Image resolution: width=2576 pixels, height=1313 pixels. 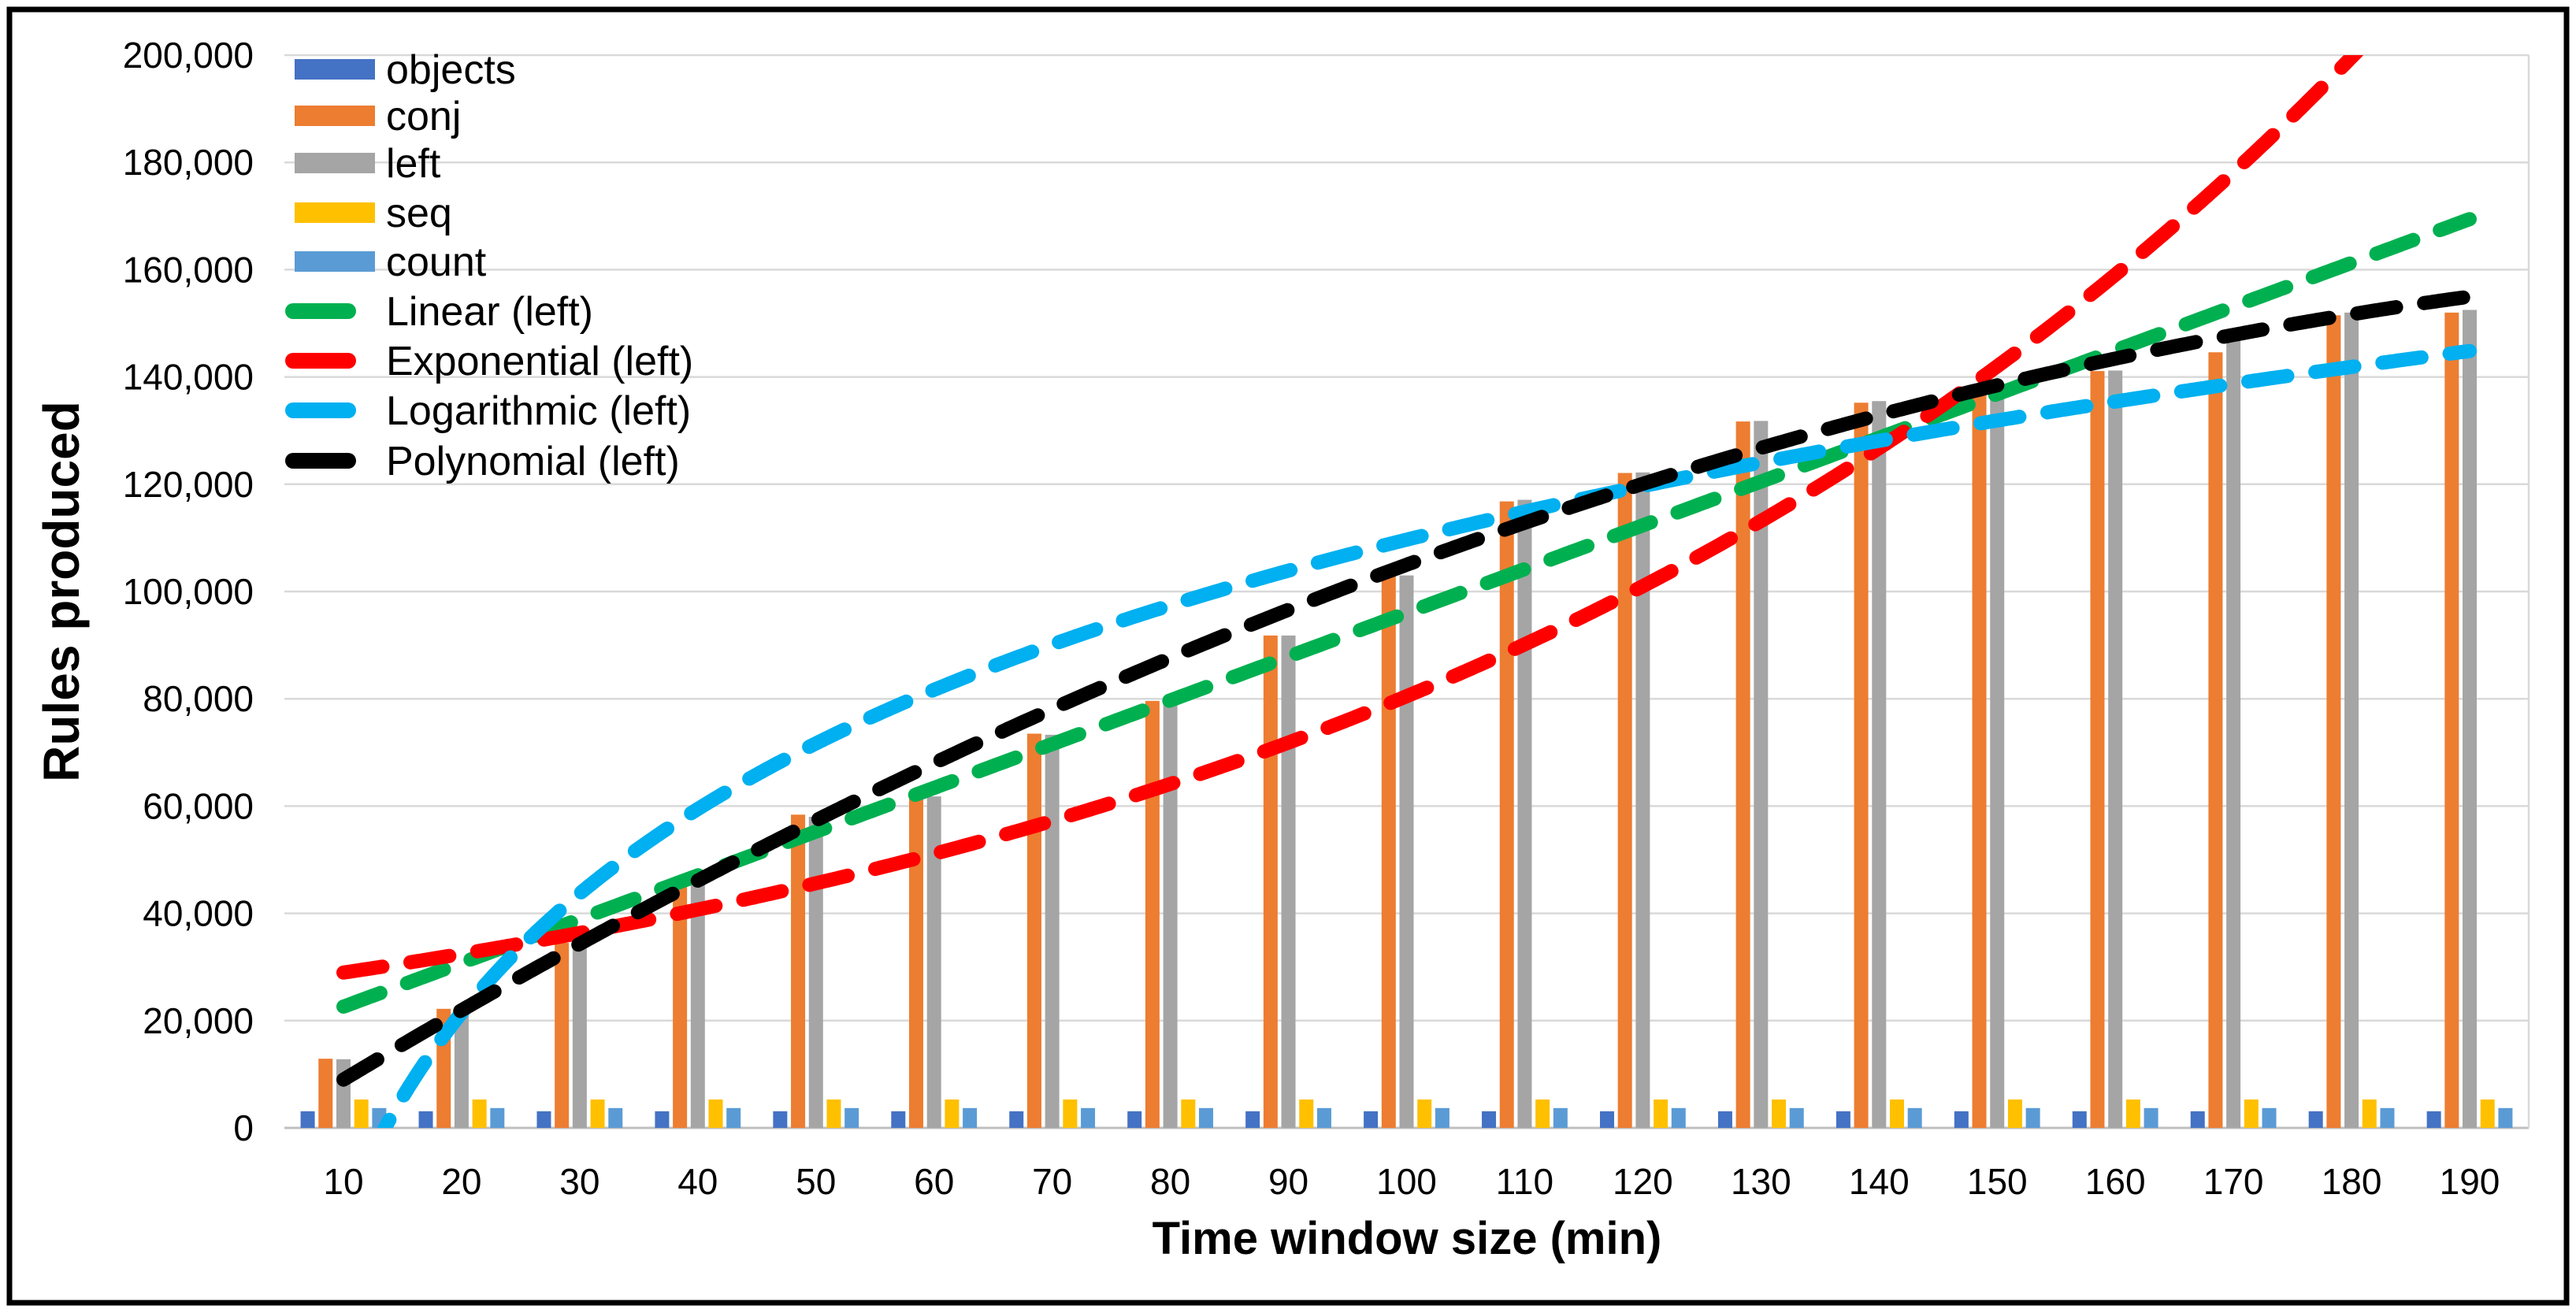 What do you see at coordinates (1997, 1181) in the screenshot?
I see `x-tick-label-150: 150` at bounding box center [1997, 1181].